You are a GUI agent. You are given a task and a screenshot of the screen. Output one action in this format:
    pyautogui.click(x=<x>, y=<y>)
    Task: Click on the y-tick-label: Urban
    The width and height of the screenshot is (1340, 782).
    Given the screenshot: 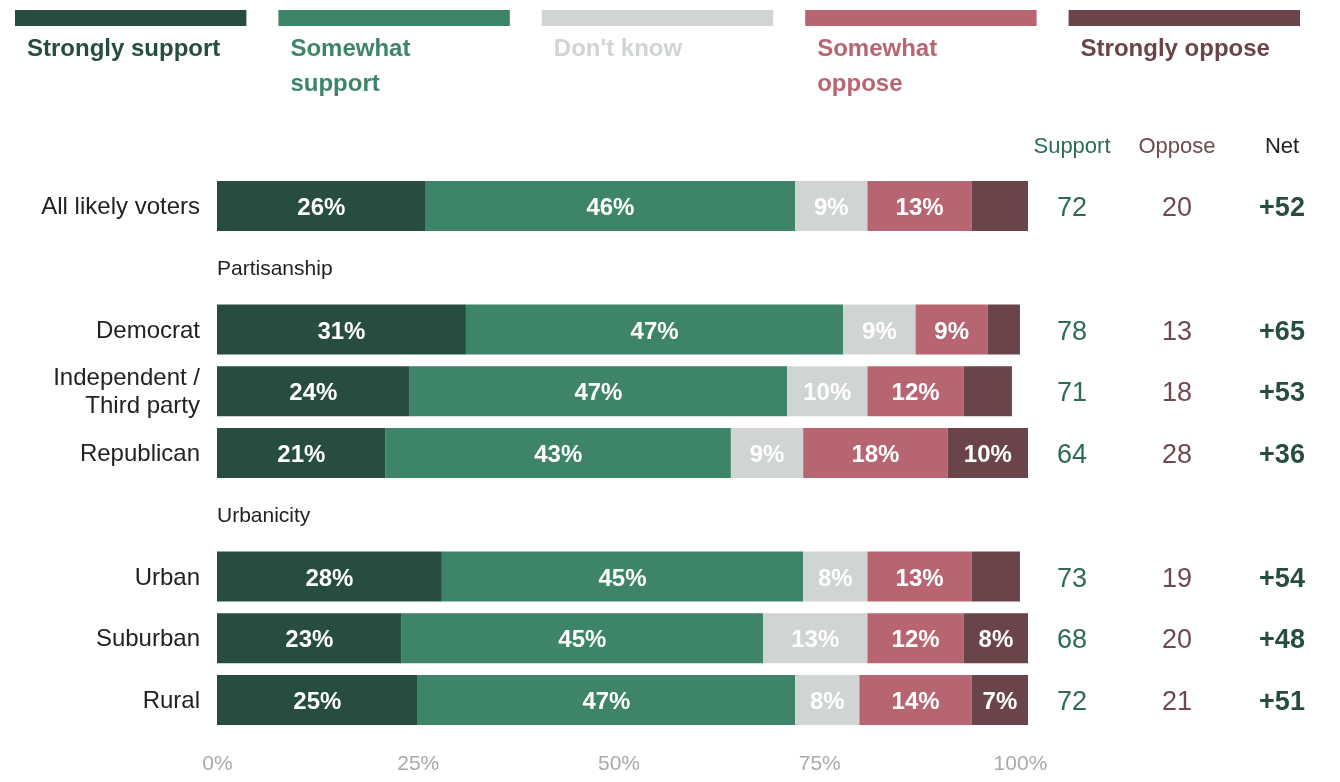 What is the action you would take?
    pyautogui.click(x=167, y=576)
    